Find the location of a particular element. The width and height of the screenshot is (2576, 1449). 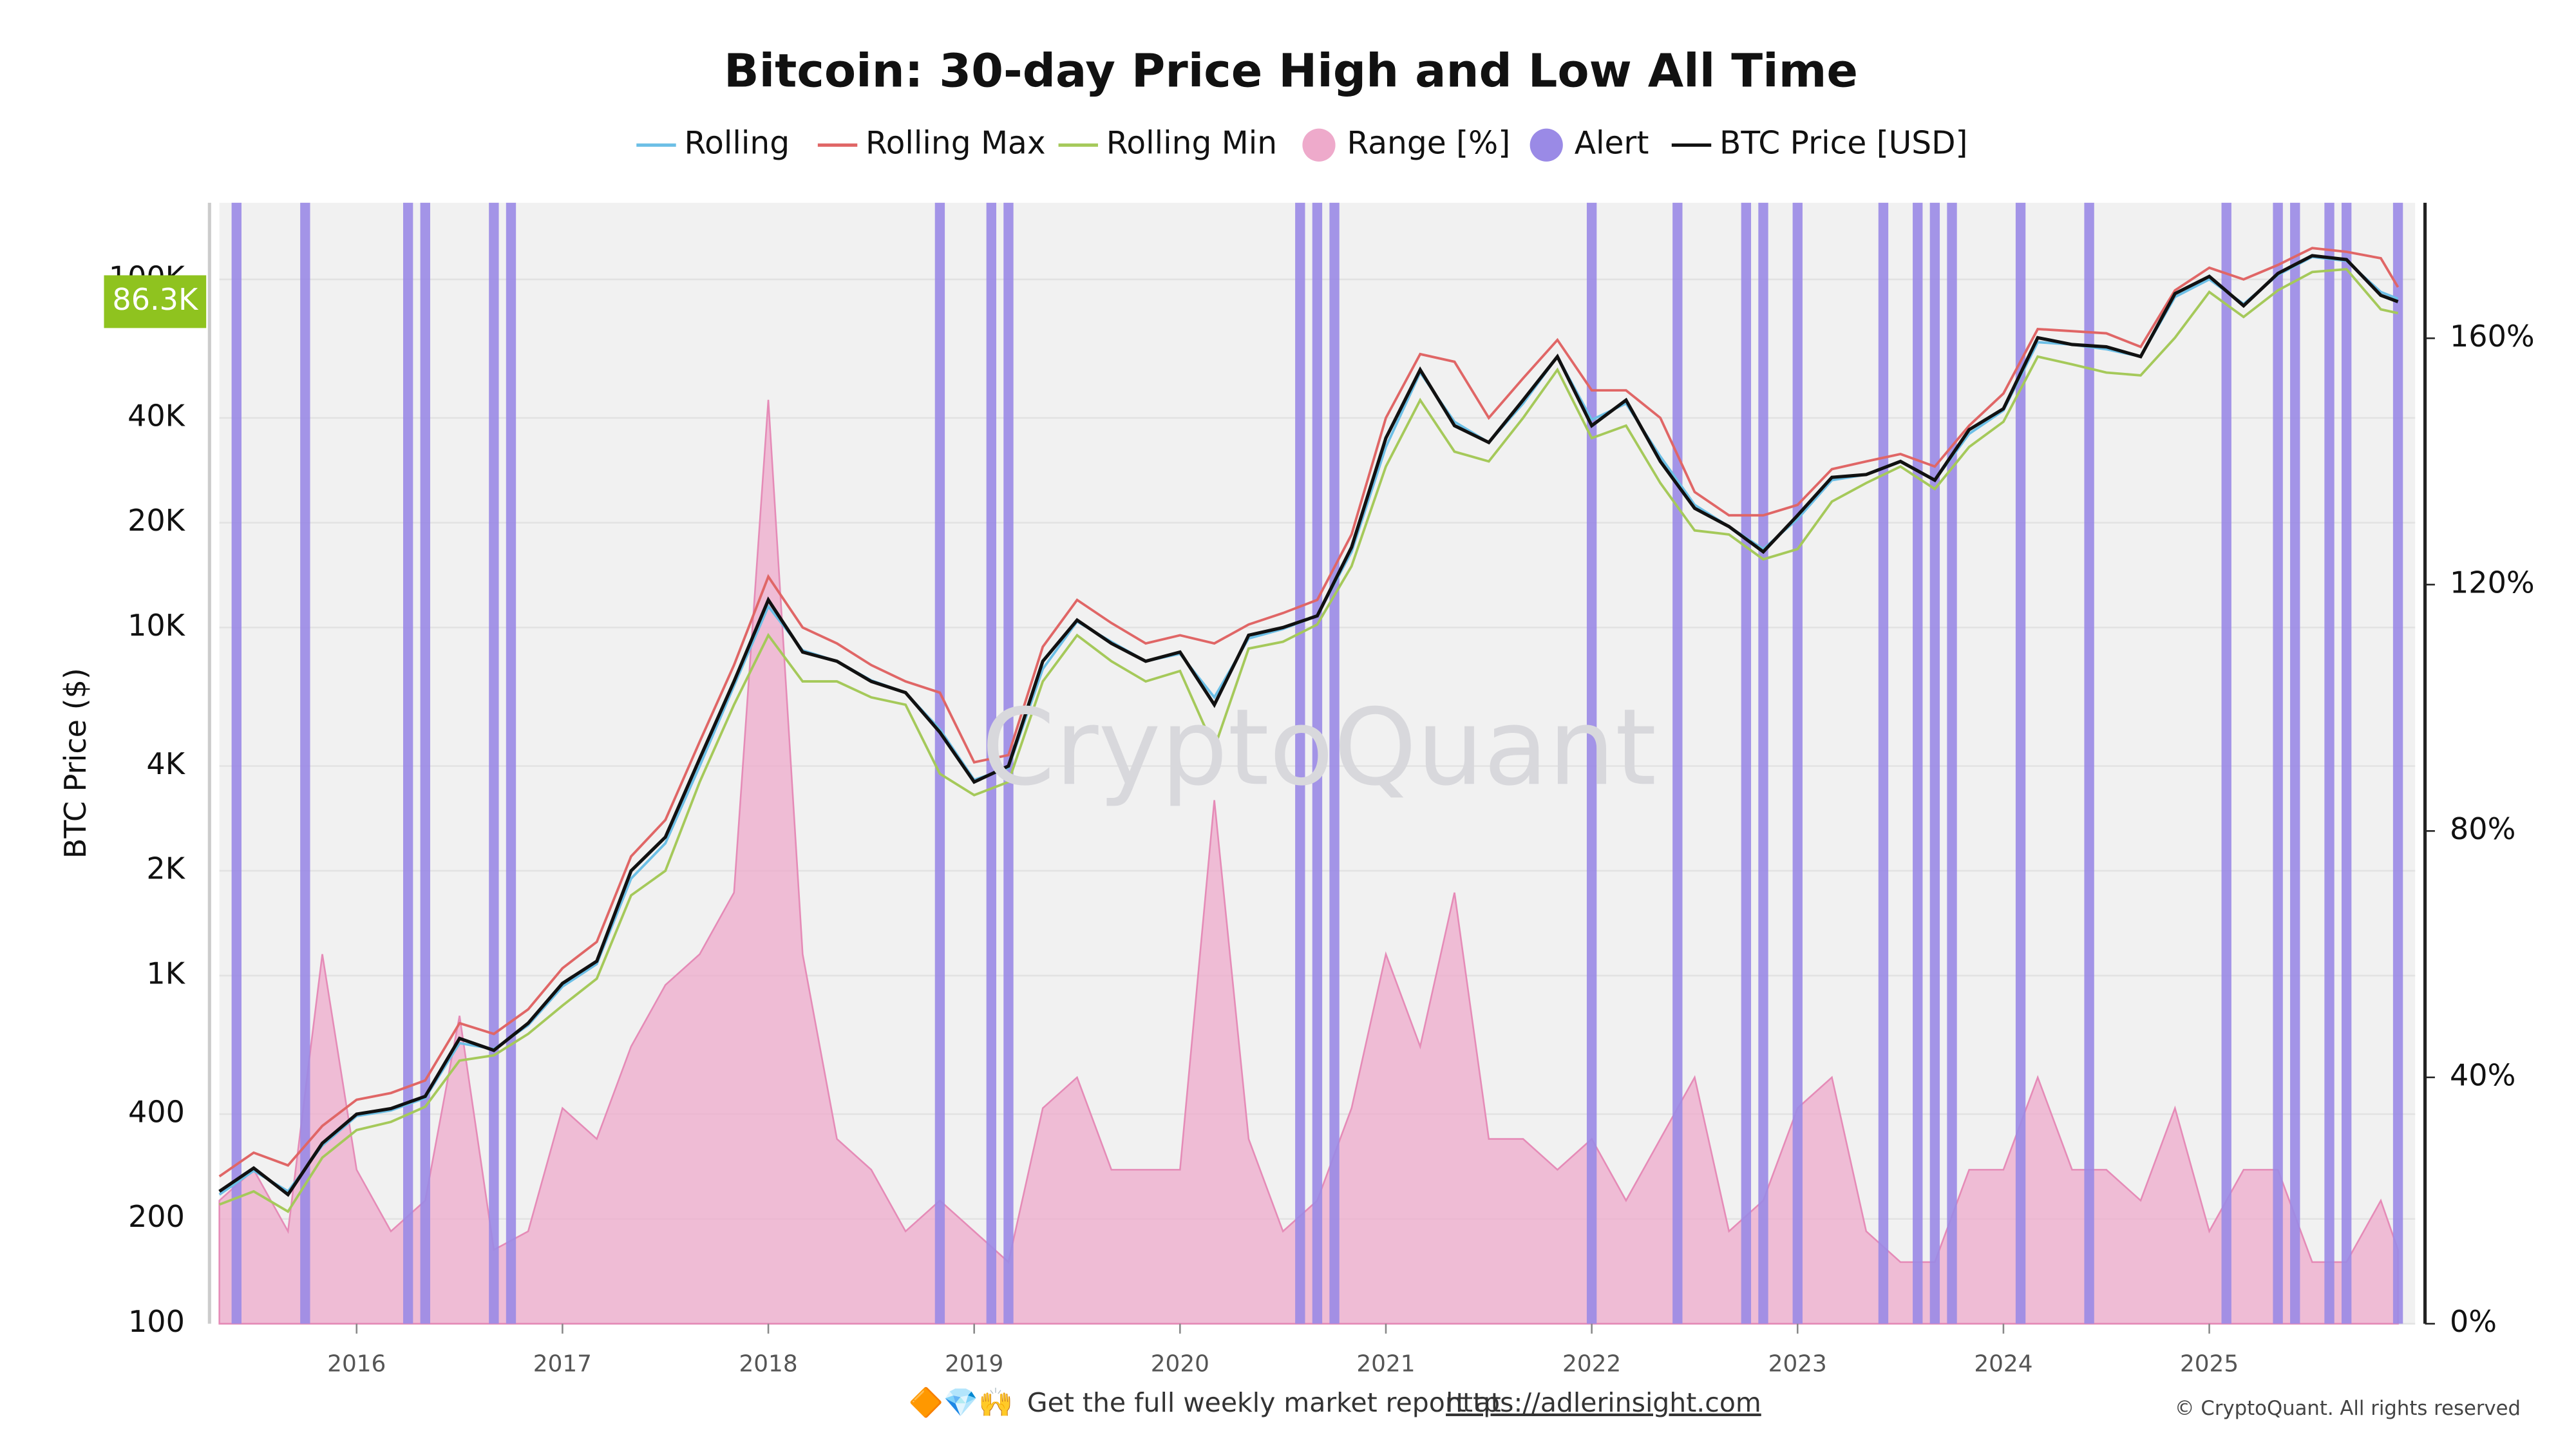

y2-tick-label: 80% is located at coordinates (2483, 828).